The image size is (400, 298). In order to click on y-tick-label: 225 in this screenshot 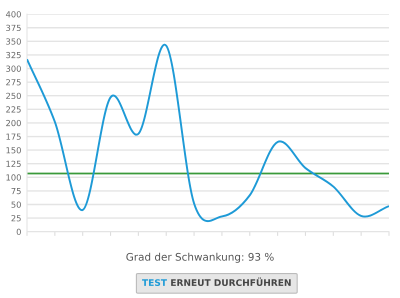, I will do `click(13, 109)`.